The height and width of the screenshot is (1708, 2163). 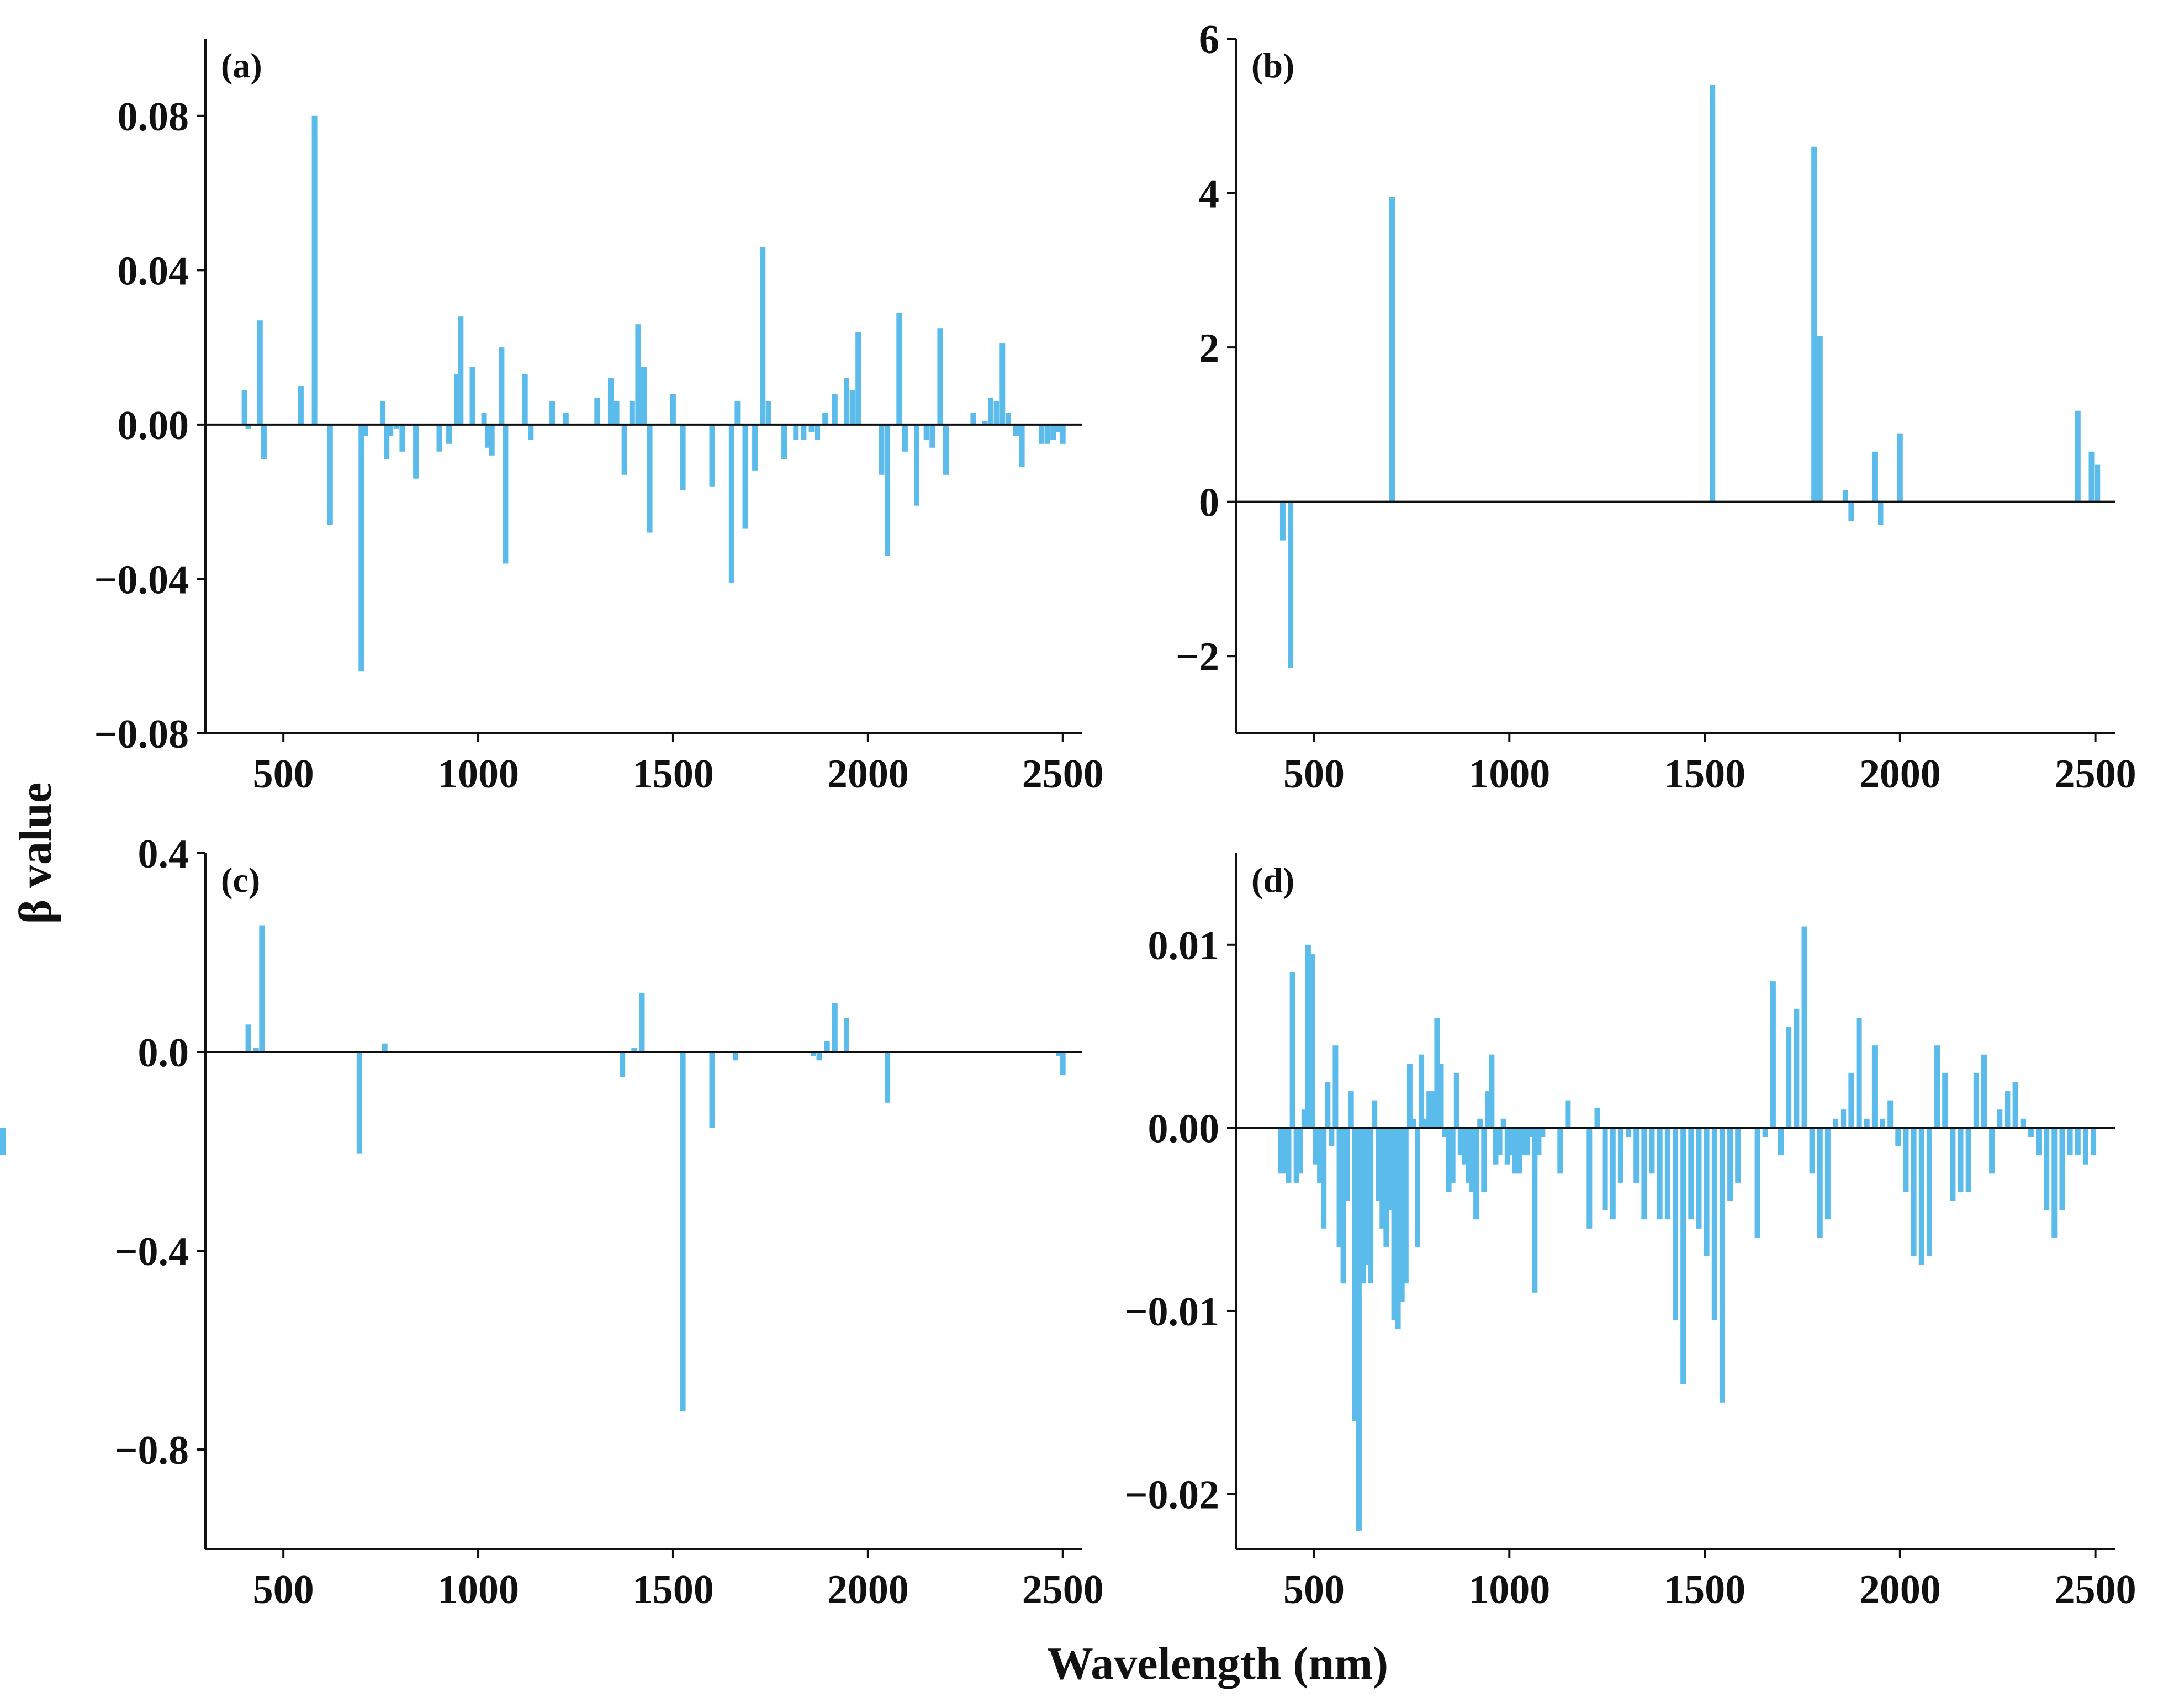 I want to click on y-tick-label: −0.04, so click(x=141, y=579).